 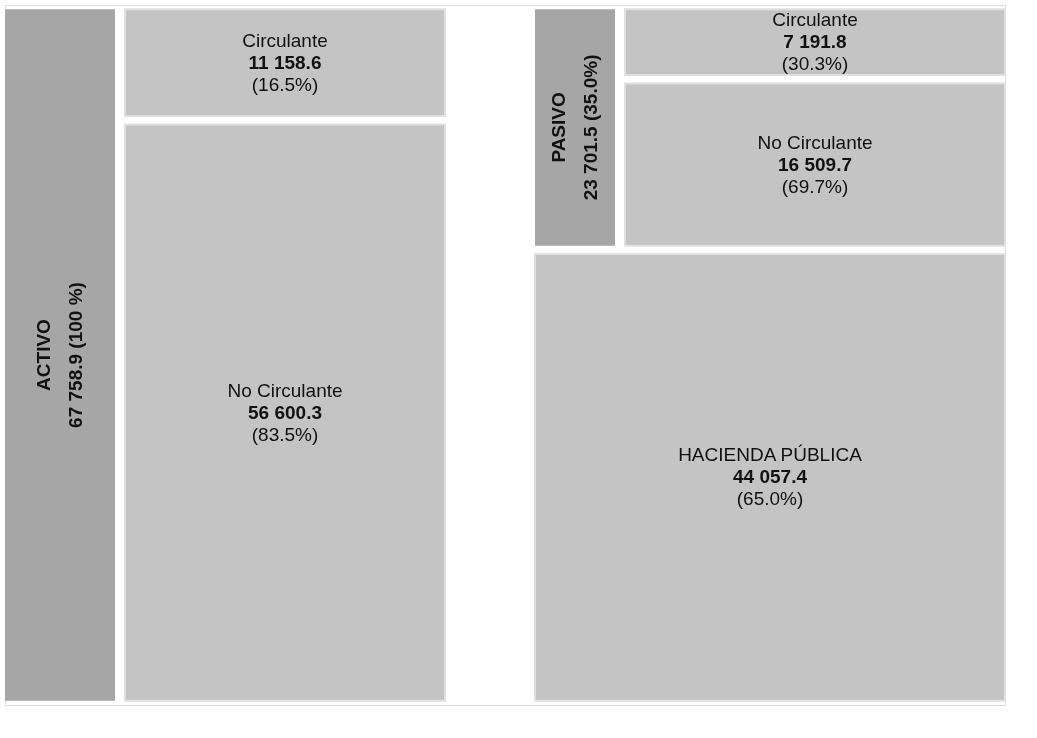 I want to click on text: (83.5%), so click(x=285, y=434).